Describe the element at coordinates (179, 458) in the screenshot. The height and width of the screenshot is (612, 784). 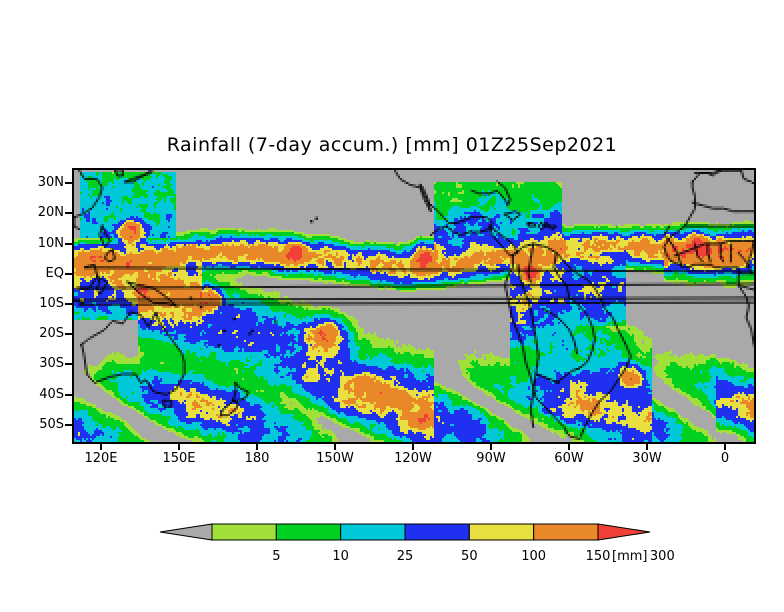
I see `x-tick-label: 150E` at that location.